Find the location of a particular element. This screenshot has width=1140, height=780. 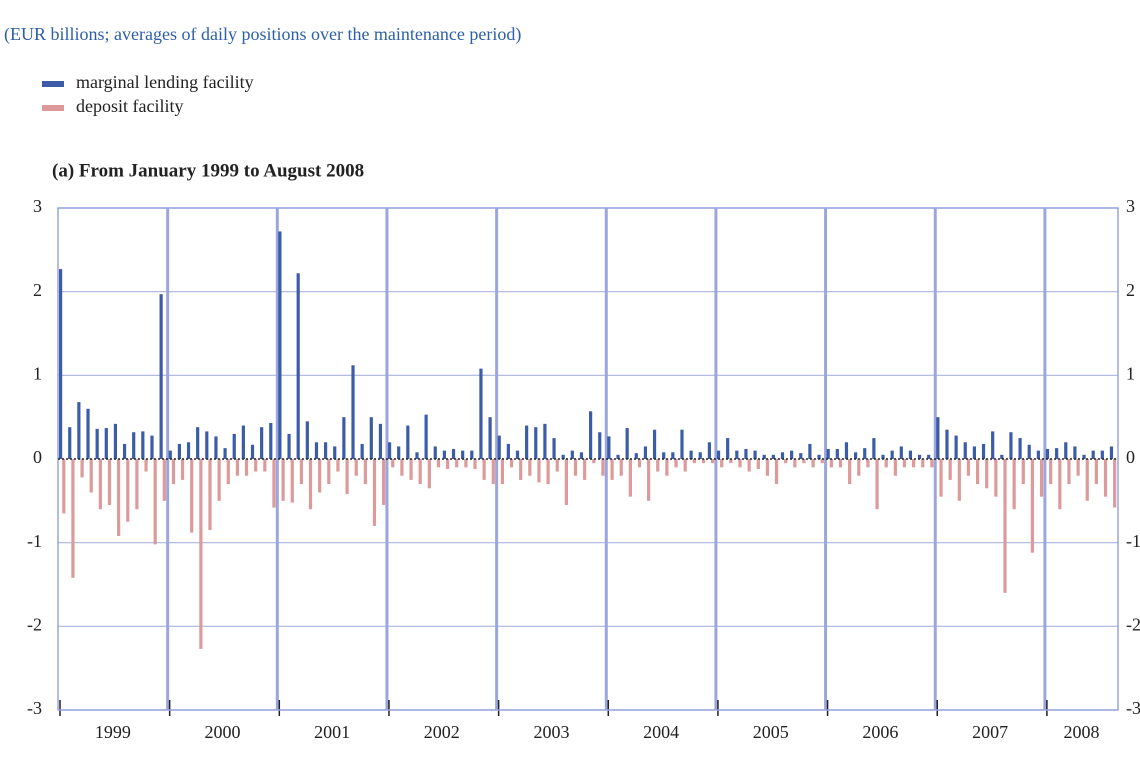

panel-title: (a) From January 1999 to August 2008 is located at coordinates (208, 170).